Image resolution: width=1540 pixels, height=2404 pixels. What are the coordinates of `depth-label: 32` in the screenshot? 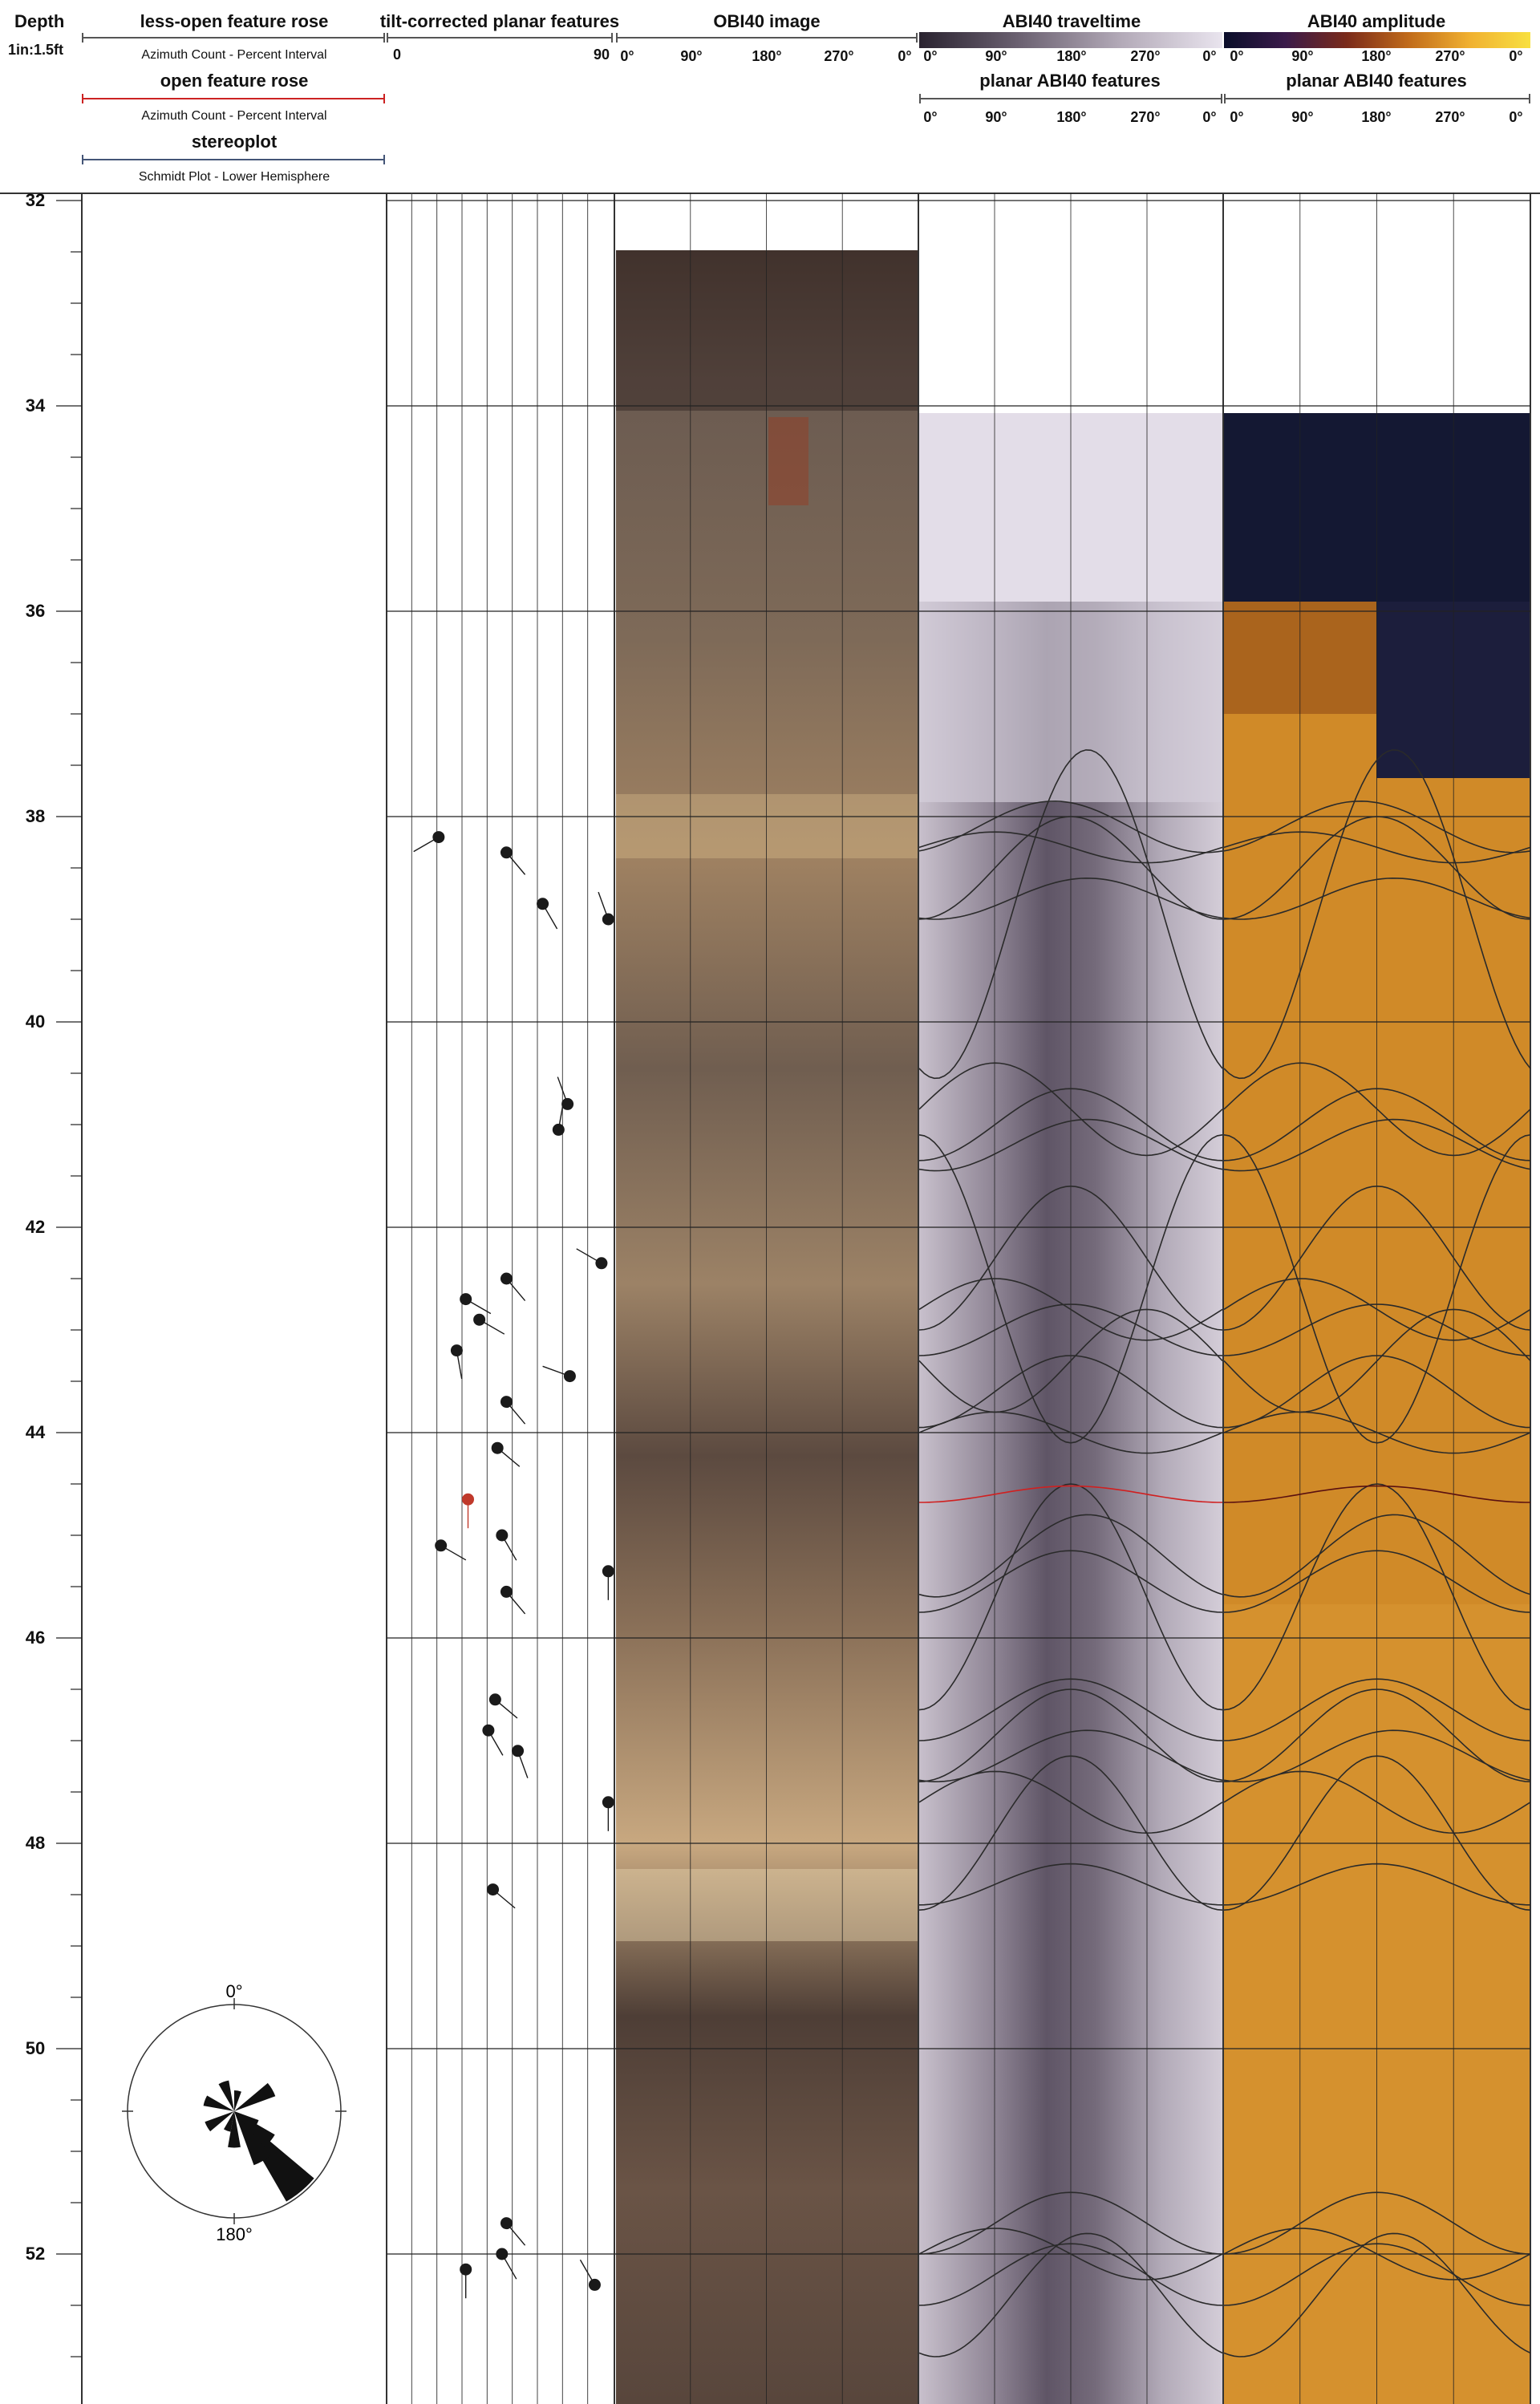 It's located at (35, 200).